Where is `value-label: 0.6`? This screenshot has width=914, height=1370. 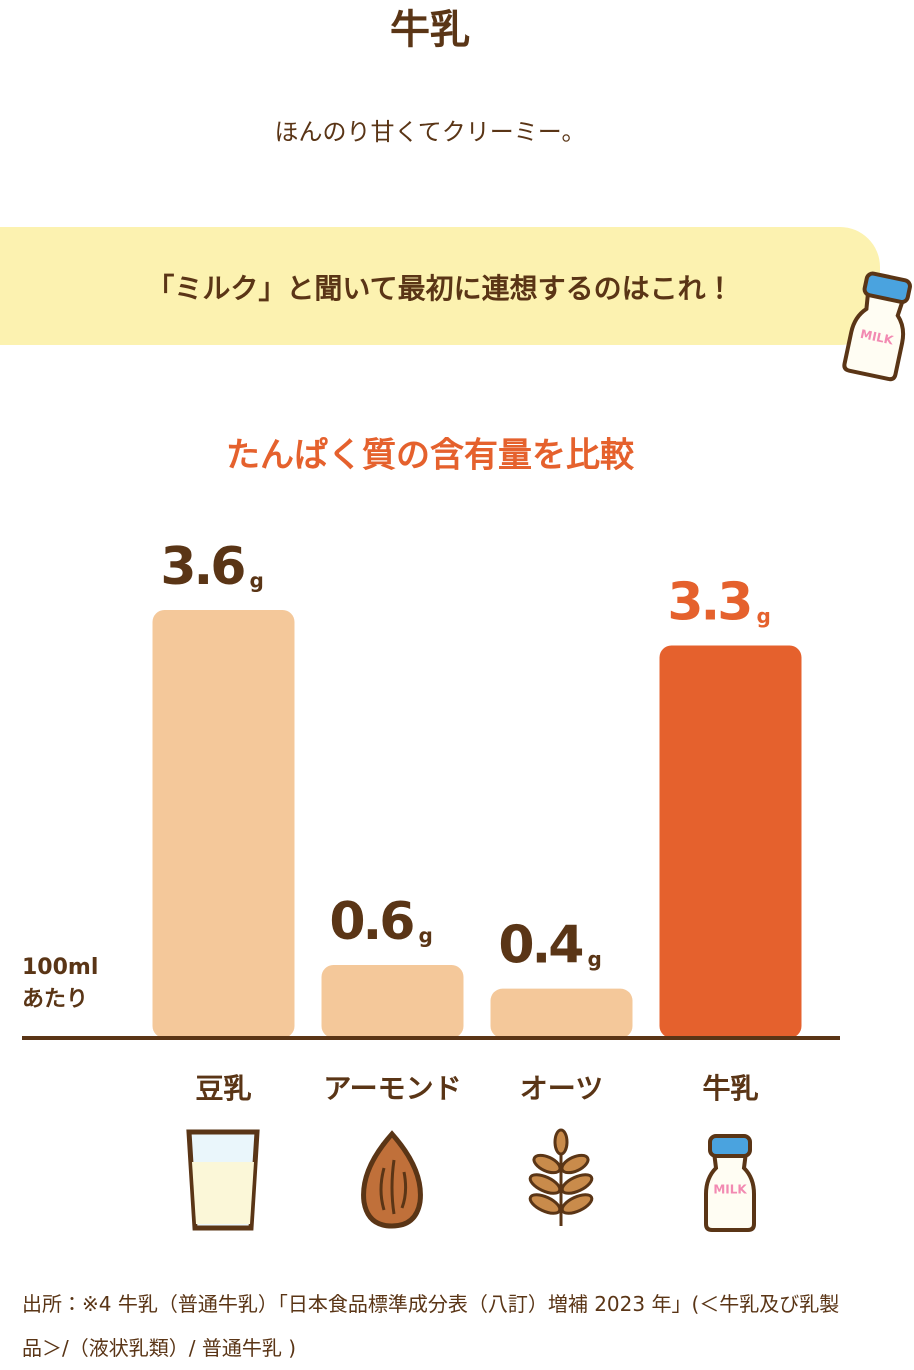
value-label: 0.6 is located at coordinates (371, 922).